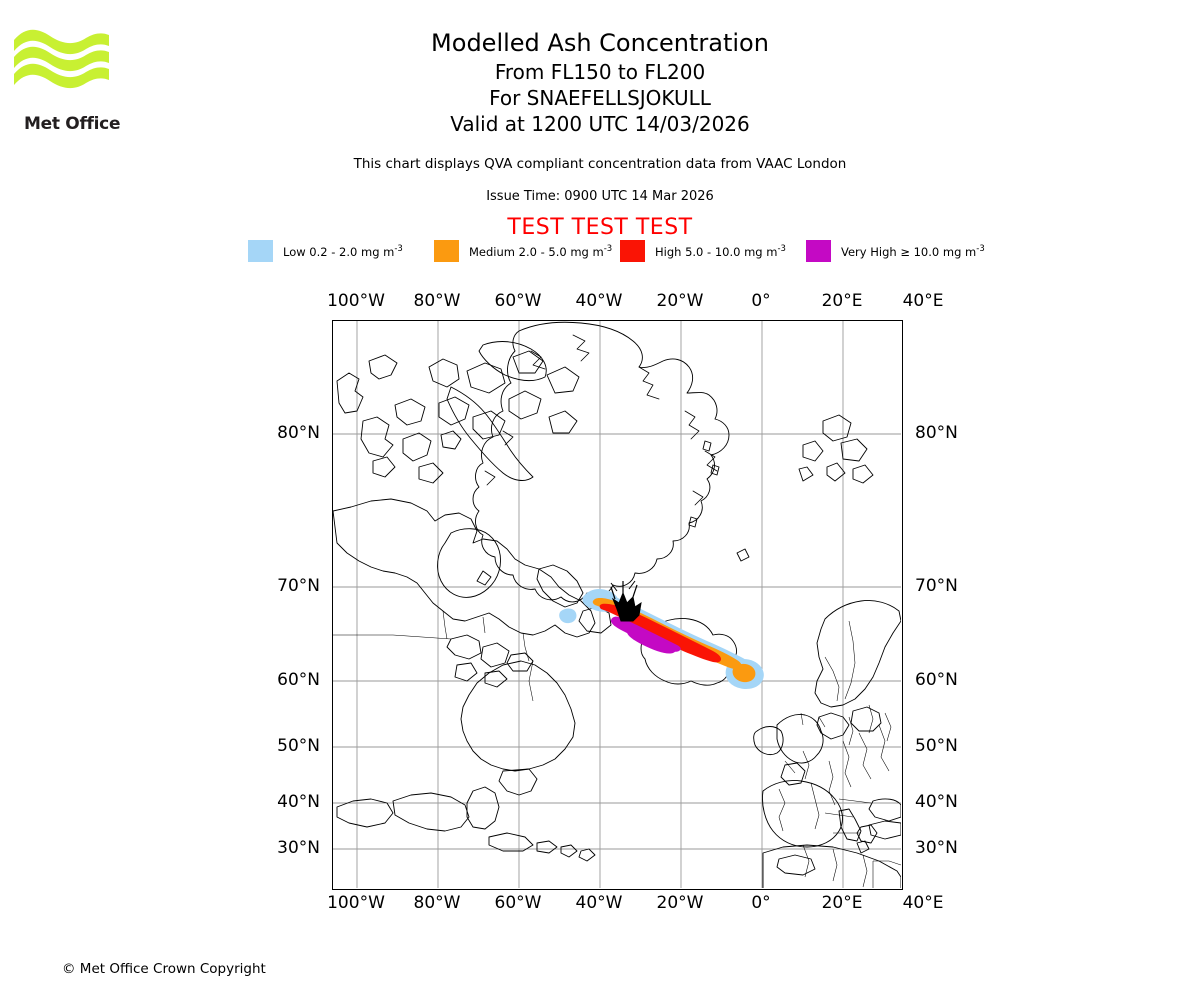  What do you see at coordinates (255, 500) in the screenshot?
I see `latitude-axis-left: 80°N 70°N 60°N 50°N 40°N 30°N` at bounding box center [255, 500].